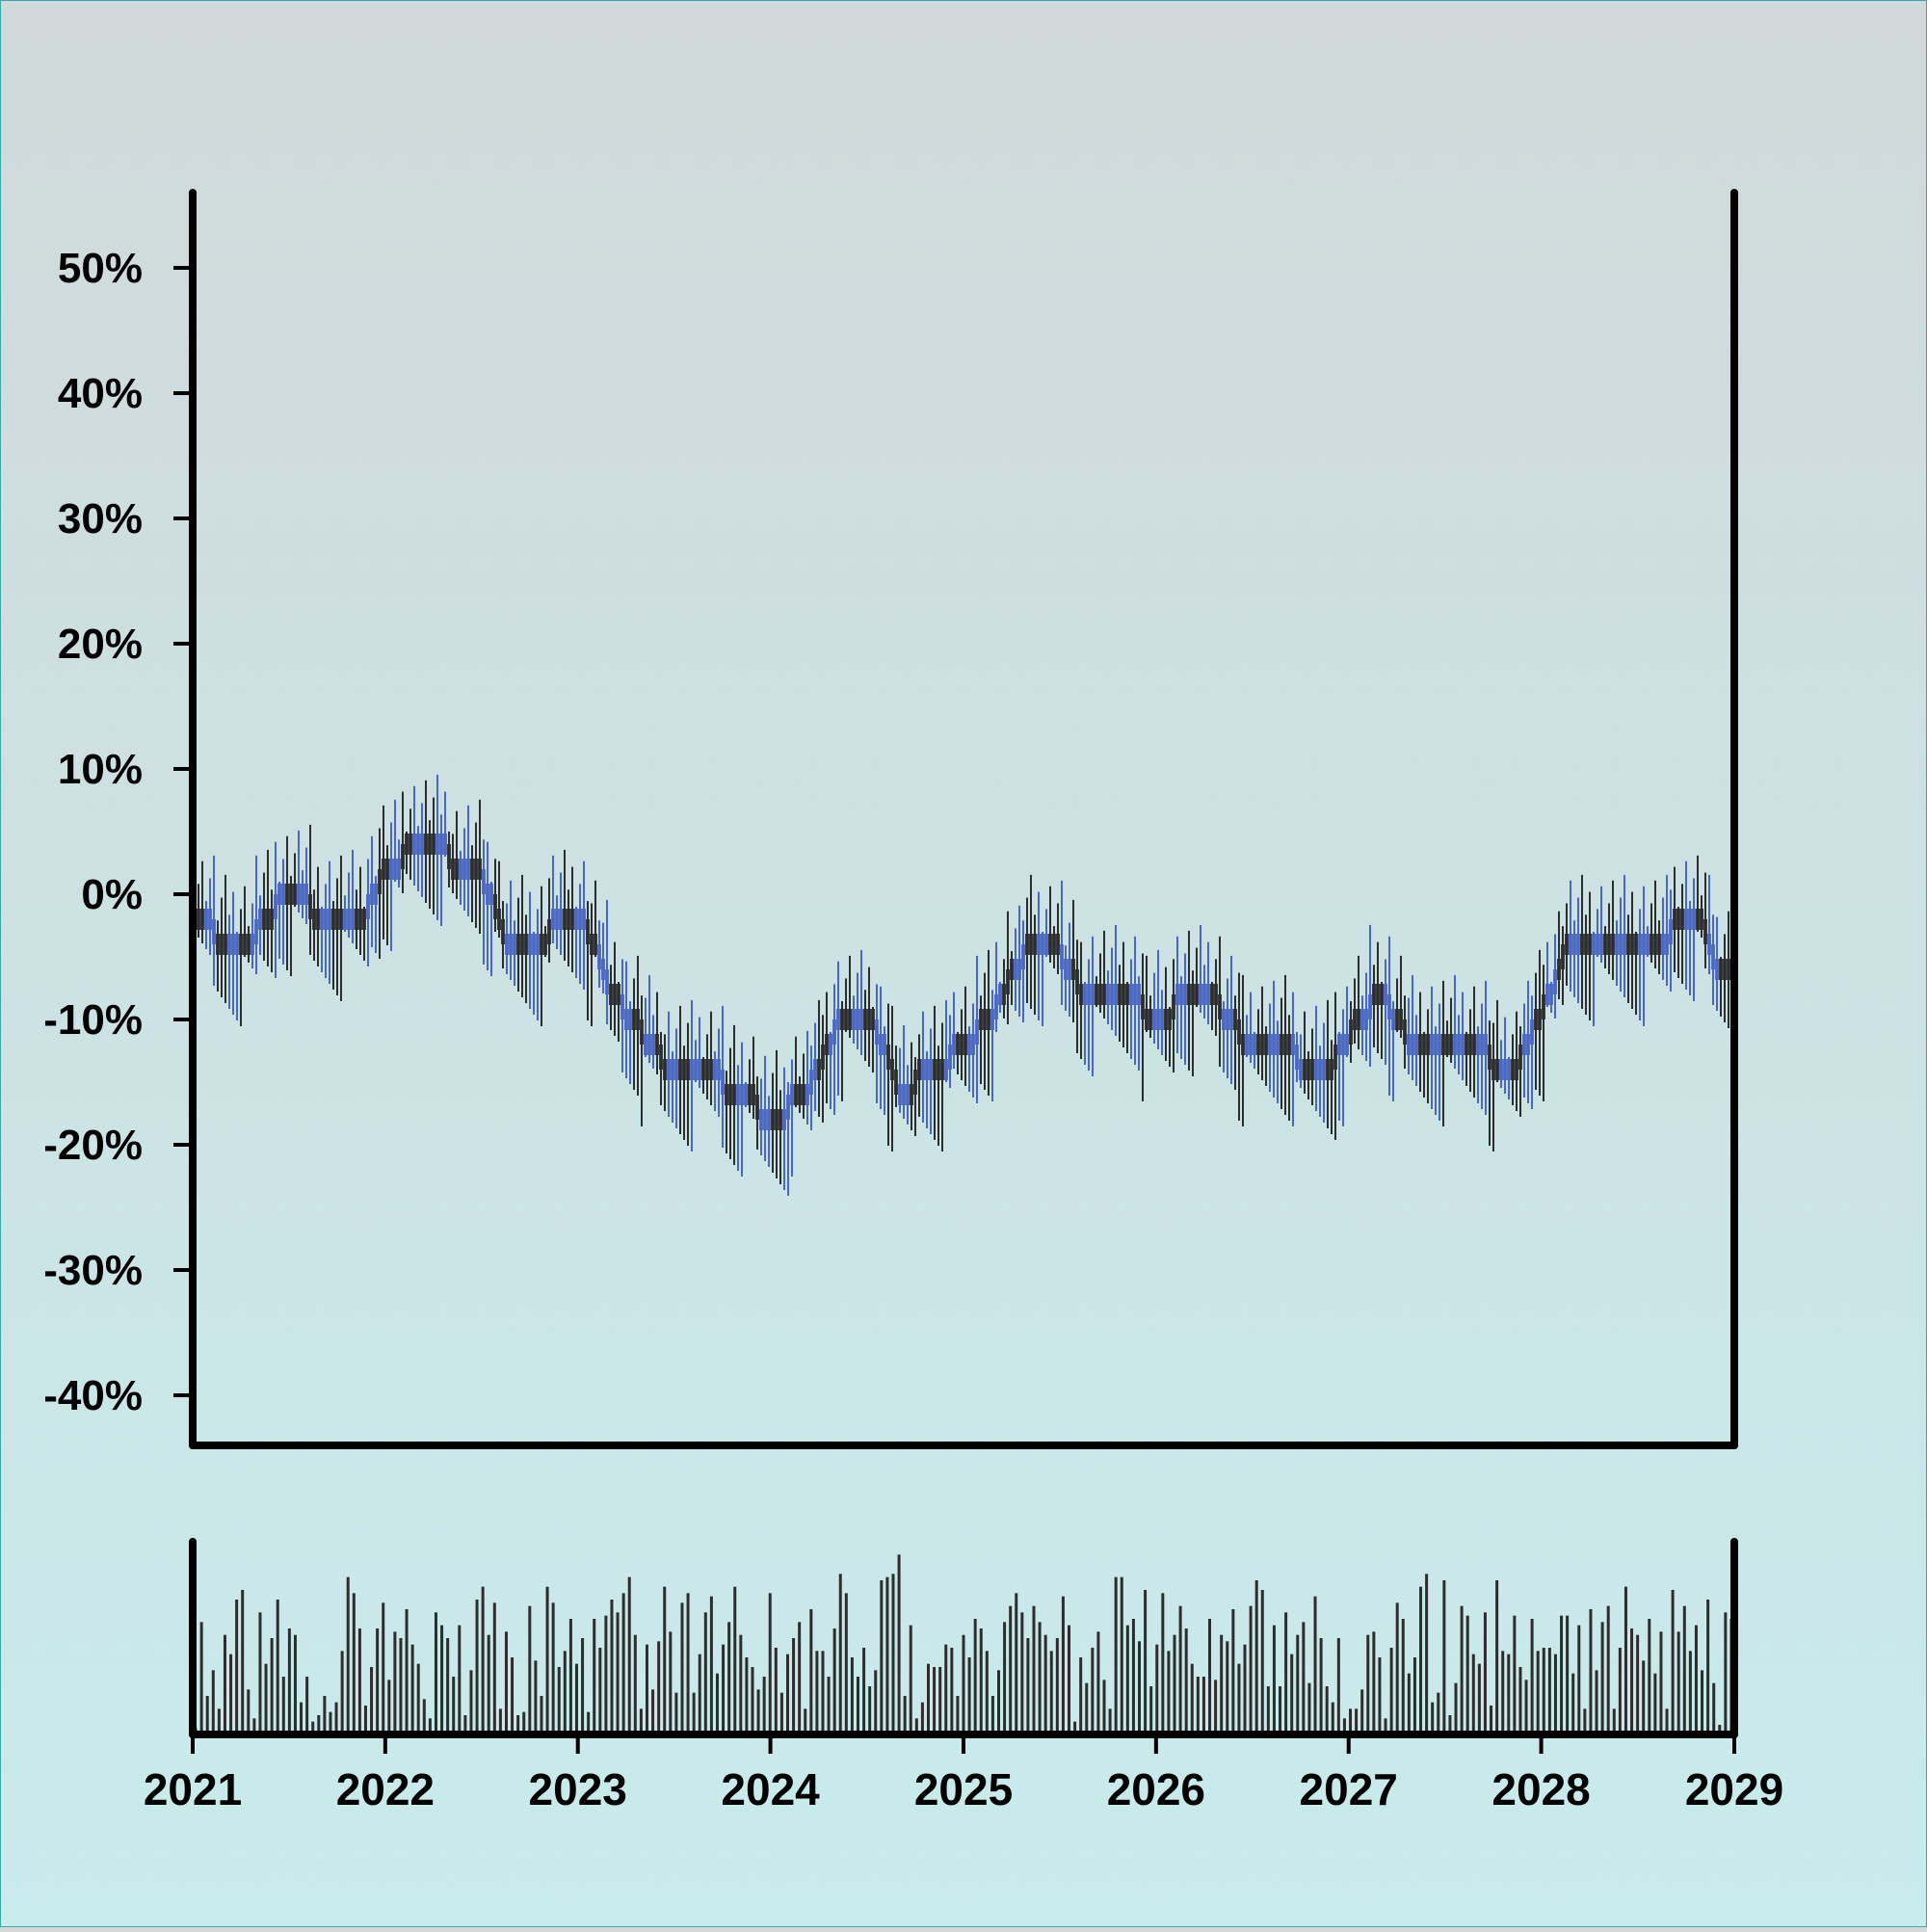 The image size is (1927, 1932). Describe the element at coordinates (963, 1774) in the screenshot. I see `x-axis-ticks: 2021 2022 2023 2024 2025 2026 2027 2028 2029` at that location.